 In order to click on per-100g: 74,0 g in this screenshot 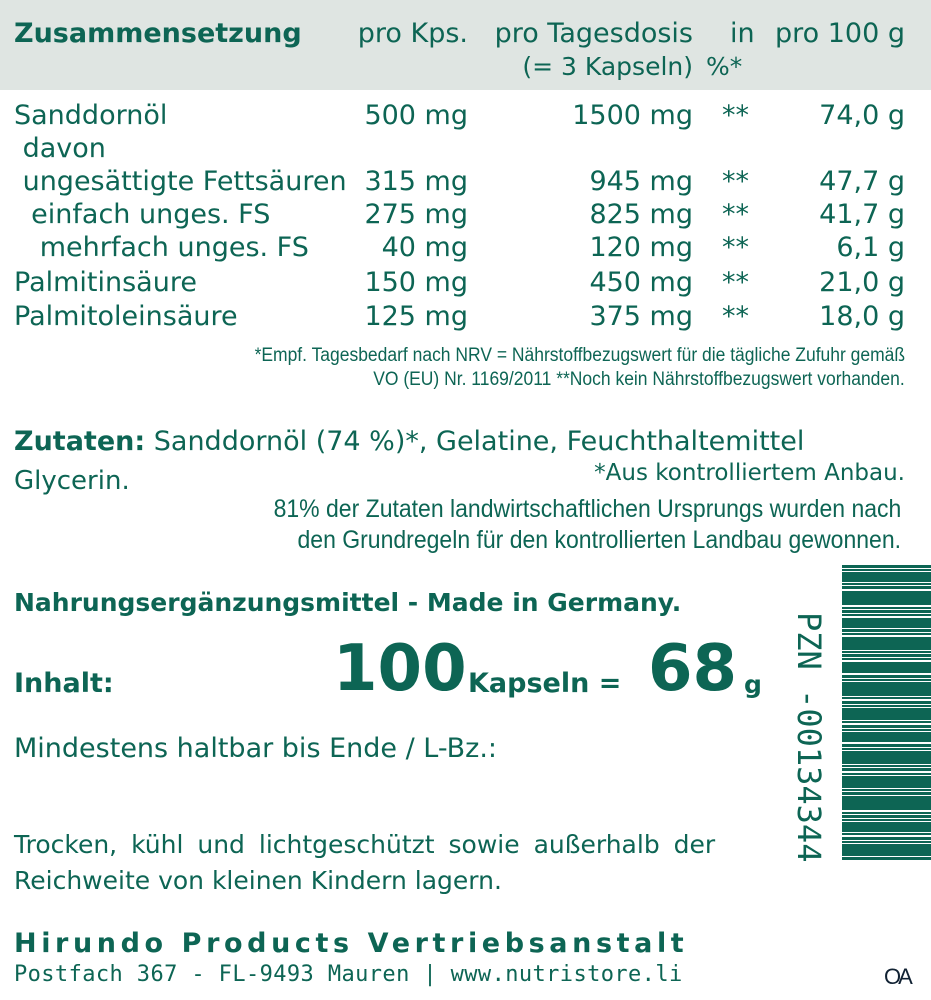, I will do `click(862, 115)`.